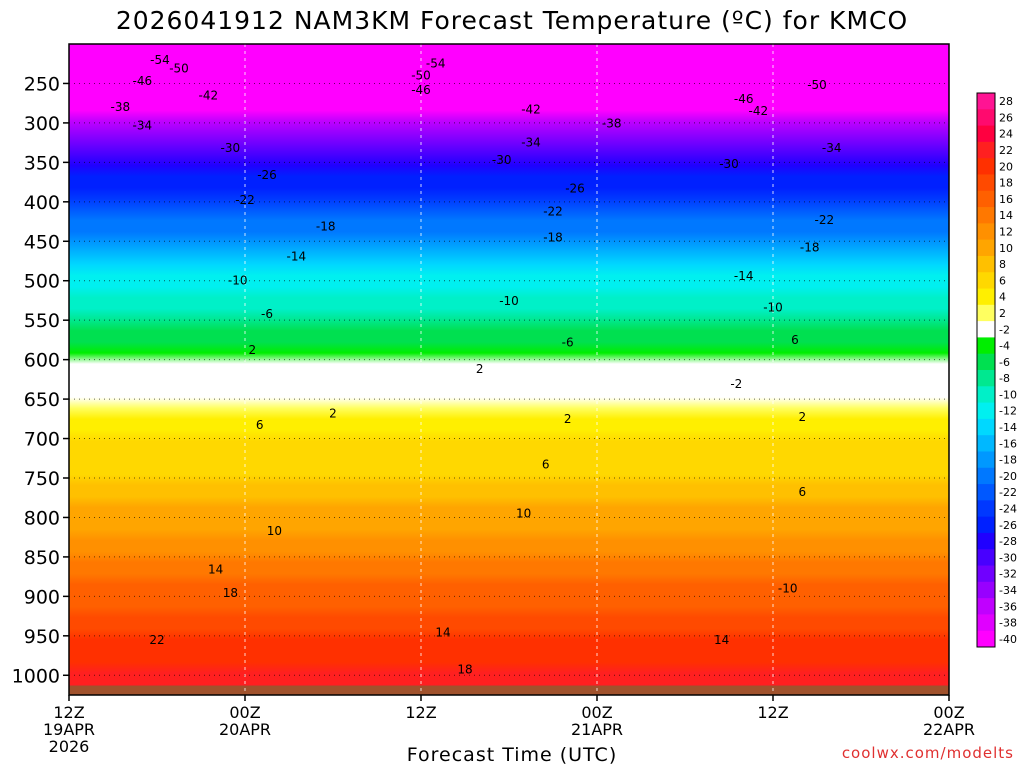 The image size is (1024, 768). Describe the element at coordinates (42, 242) in the screenshot. I see `y-tick-label: 450` at that location.